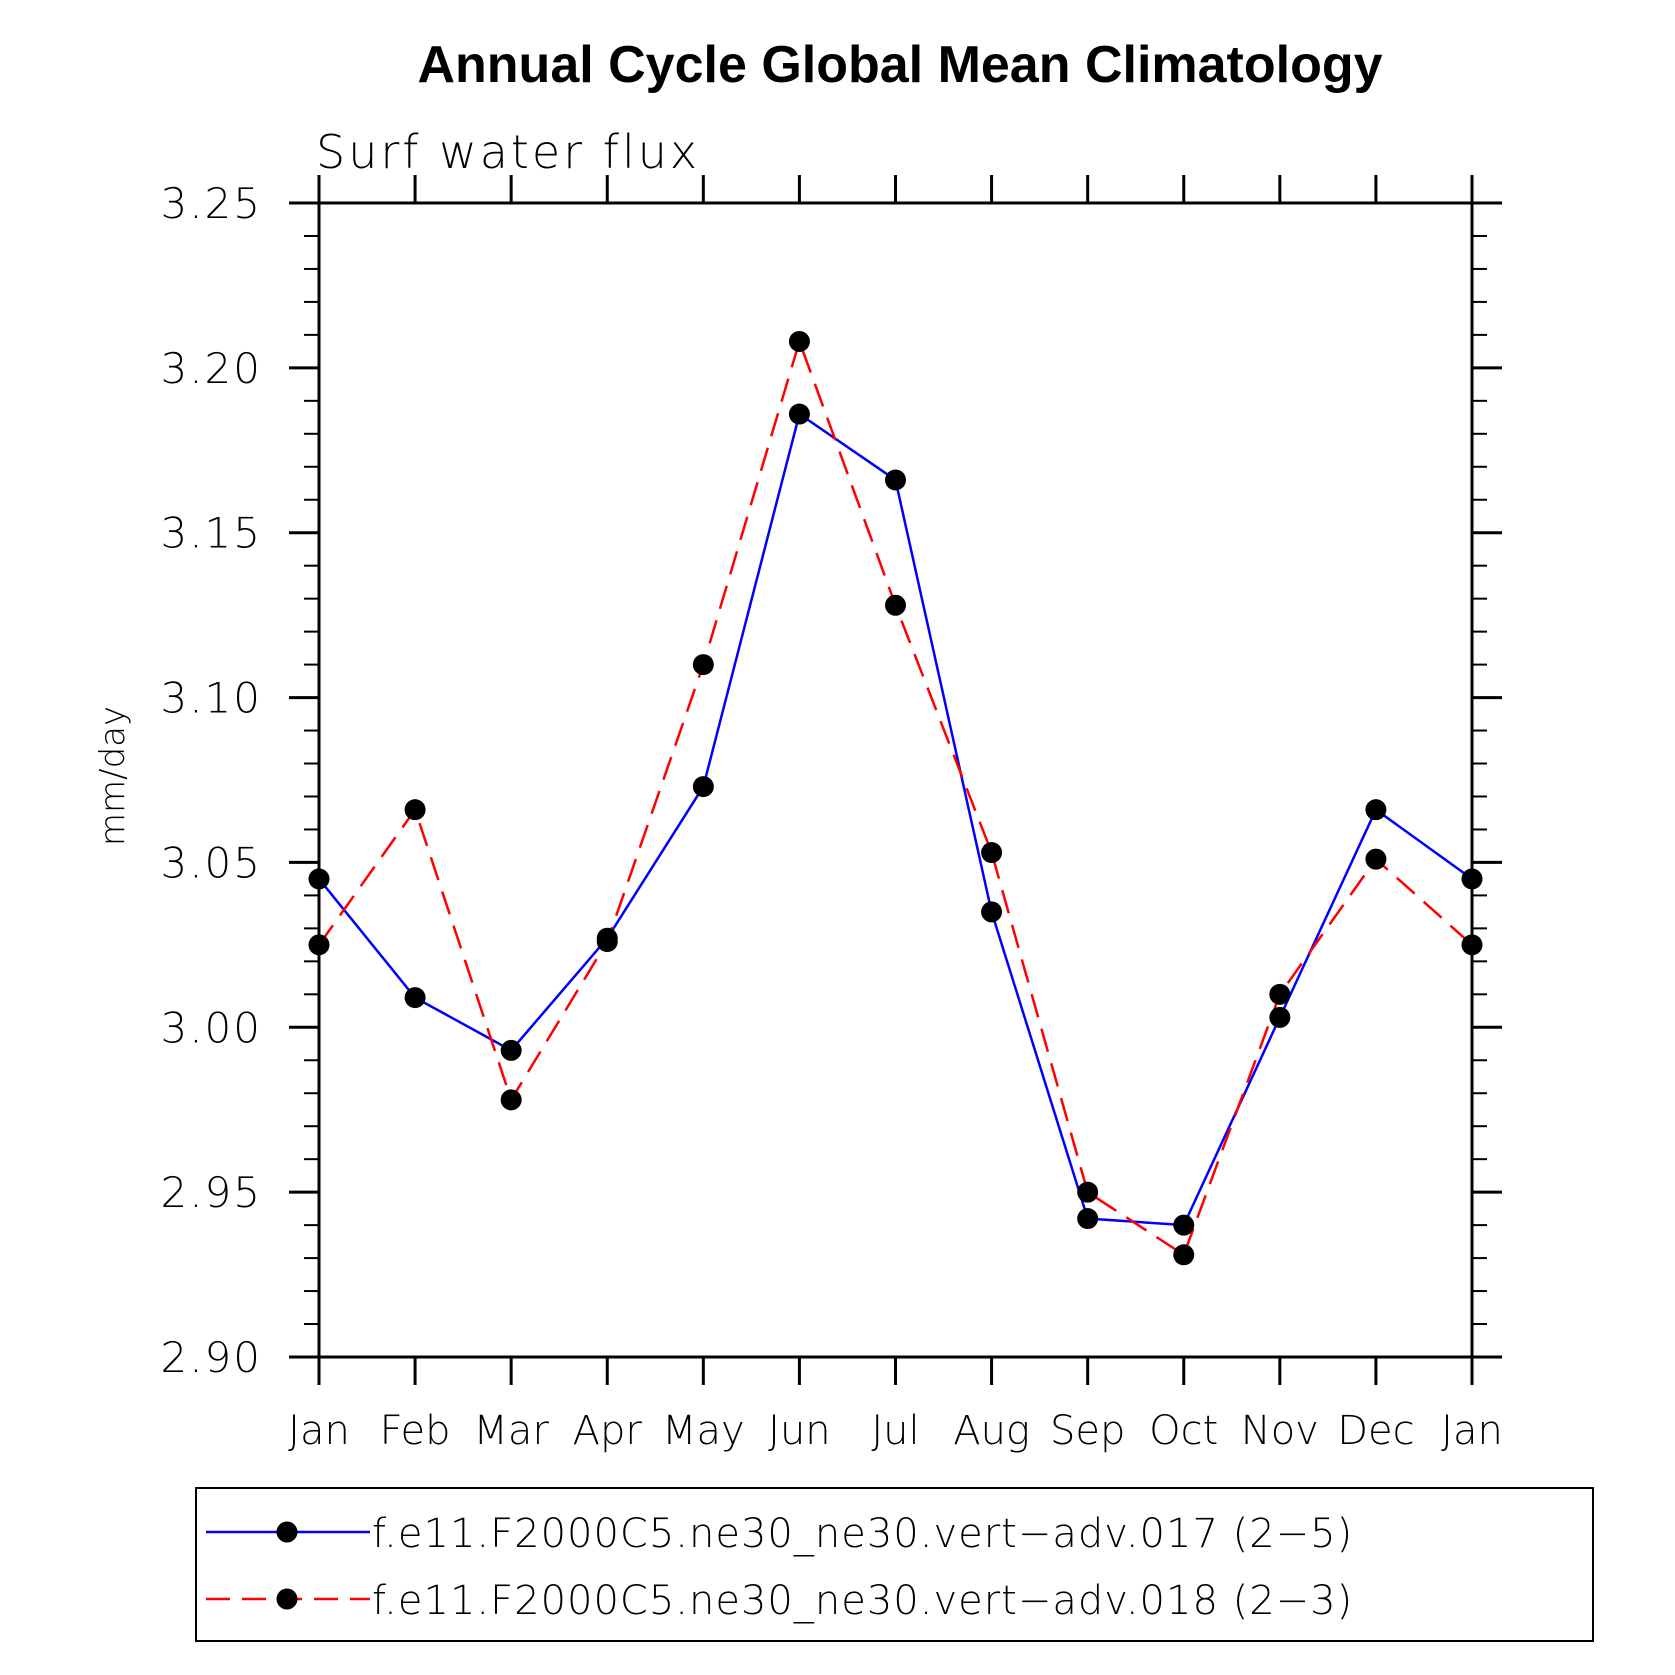  Describe the element at coordinates (211, 533) in the screenshot. I see `y-tick-label: 3.15` at that location.